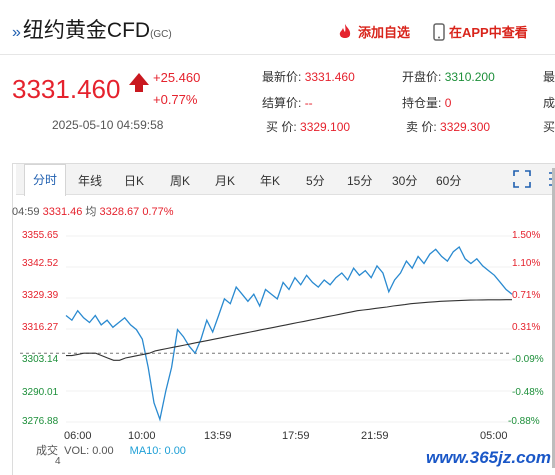 The height and width of the screenshot is (475, 555). Describe the element at coordinates (40, 327) in the screenshot. I see `y-left-tick: 3316.27` at that location.